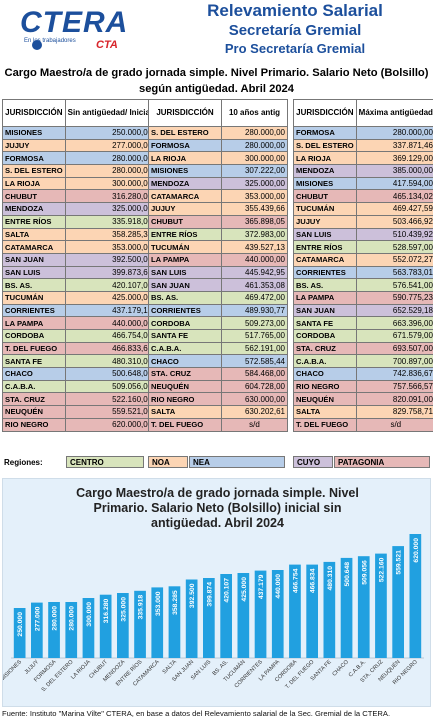  What do you see at coordinates (79, 374) in the screenshot?
I see `table-row: CHACO 500.648,00` at bounding box center [79, 374].